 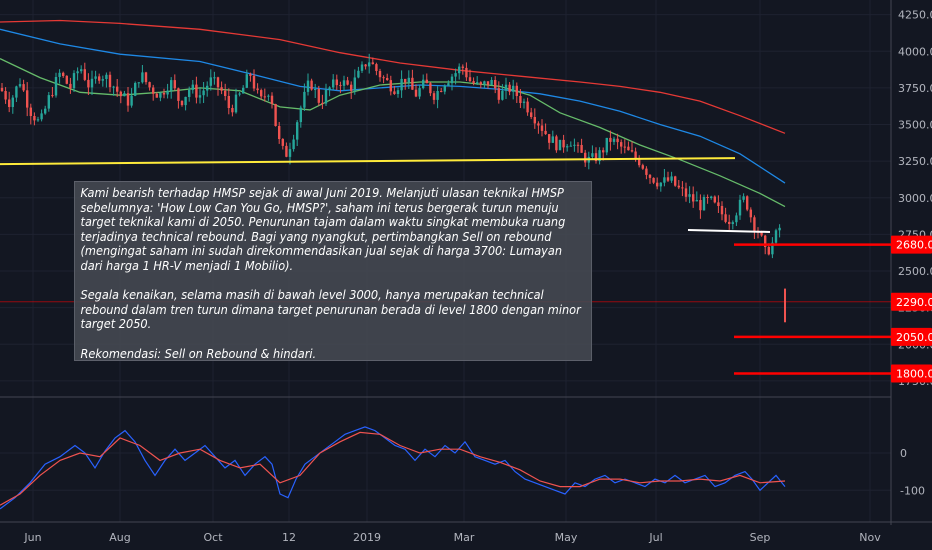 What do you see at coordinates (760, 537) in the screenshot?
I see `time-tick-label: Sep` at bounding box center [760, 537].